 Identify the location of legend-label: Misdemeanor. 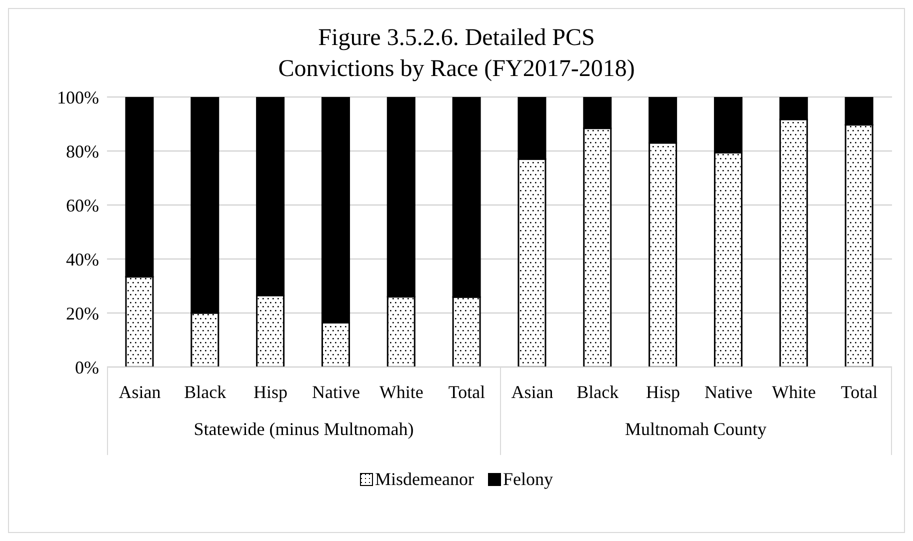
(424, 479).